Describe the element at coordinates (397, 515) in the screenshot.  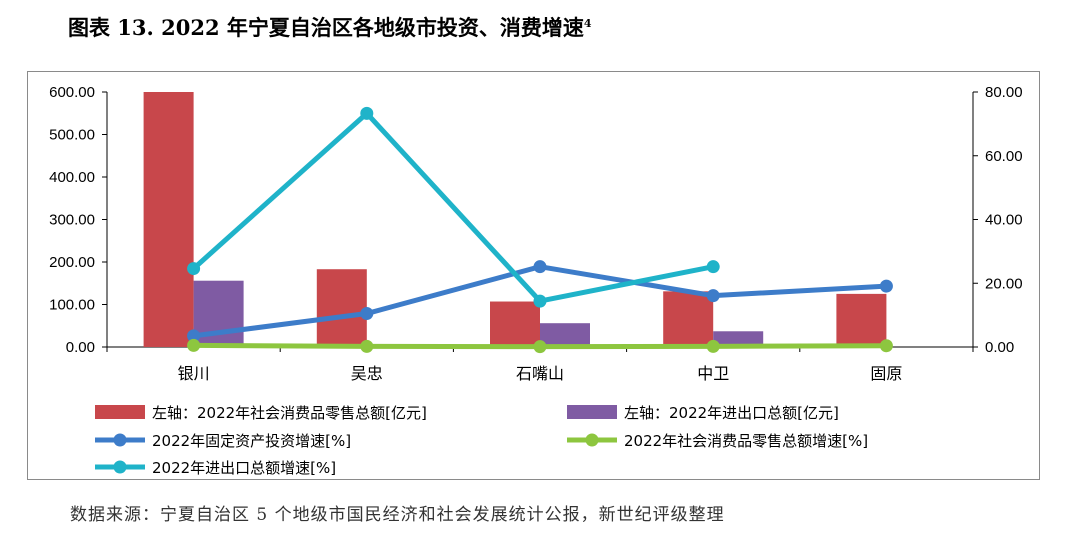
I see `source-note: 数据来源：宁夏自治区 5 个地级市国民经济和社会发展统计公报，新世纪评级整理` at that location.